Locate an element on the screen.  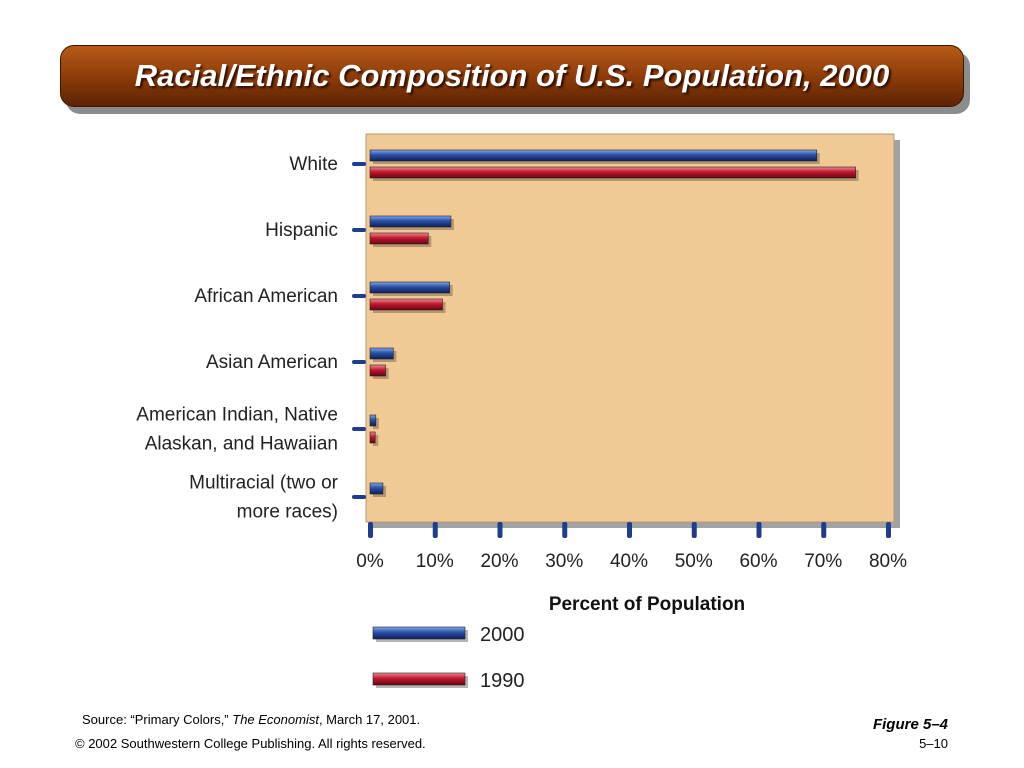
legend-label-2000: 2000 is located at coordinates (502, 635).